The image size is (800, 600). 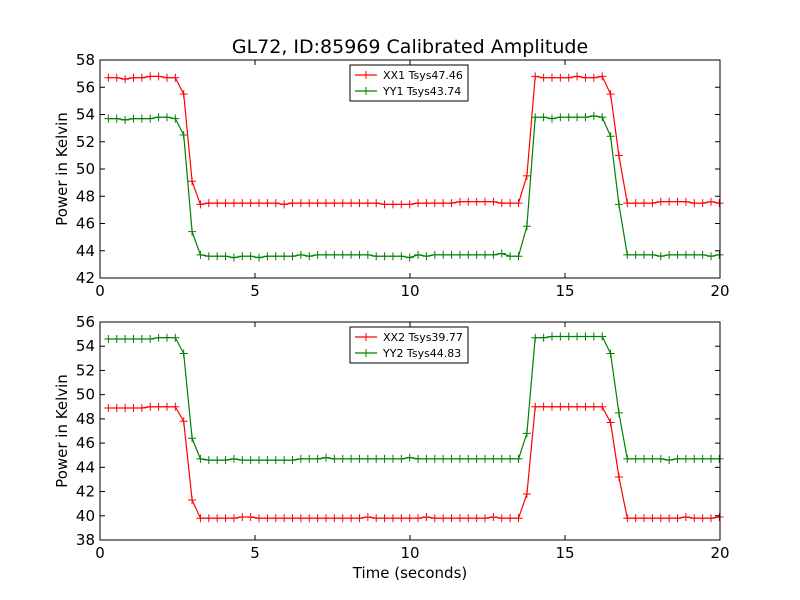 I want to click on y-tick-label: 54, so click(x=85, y=115).